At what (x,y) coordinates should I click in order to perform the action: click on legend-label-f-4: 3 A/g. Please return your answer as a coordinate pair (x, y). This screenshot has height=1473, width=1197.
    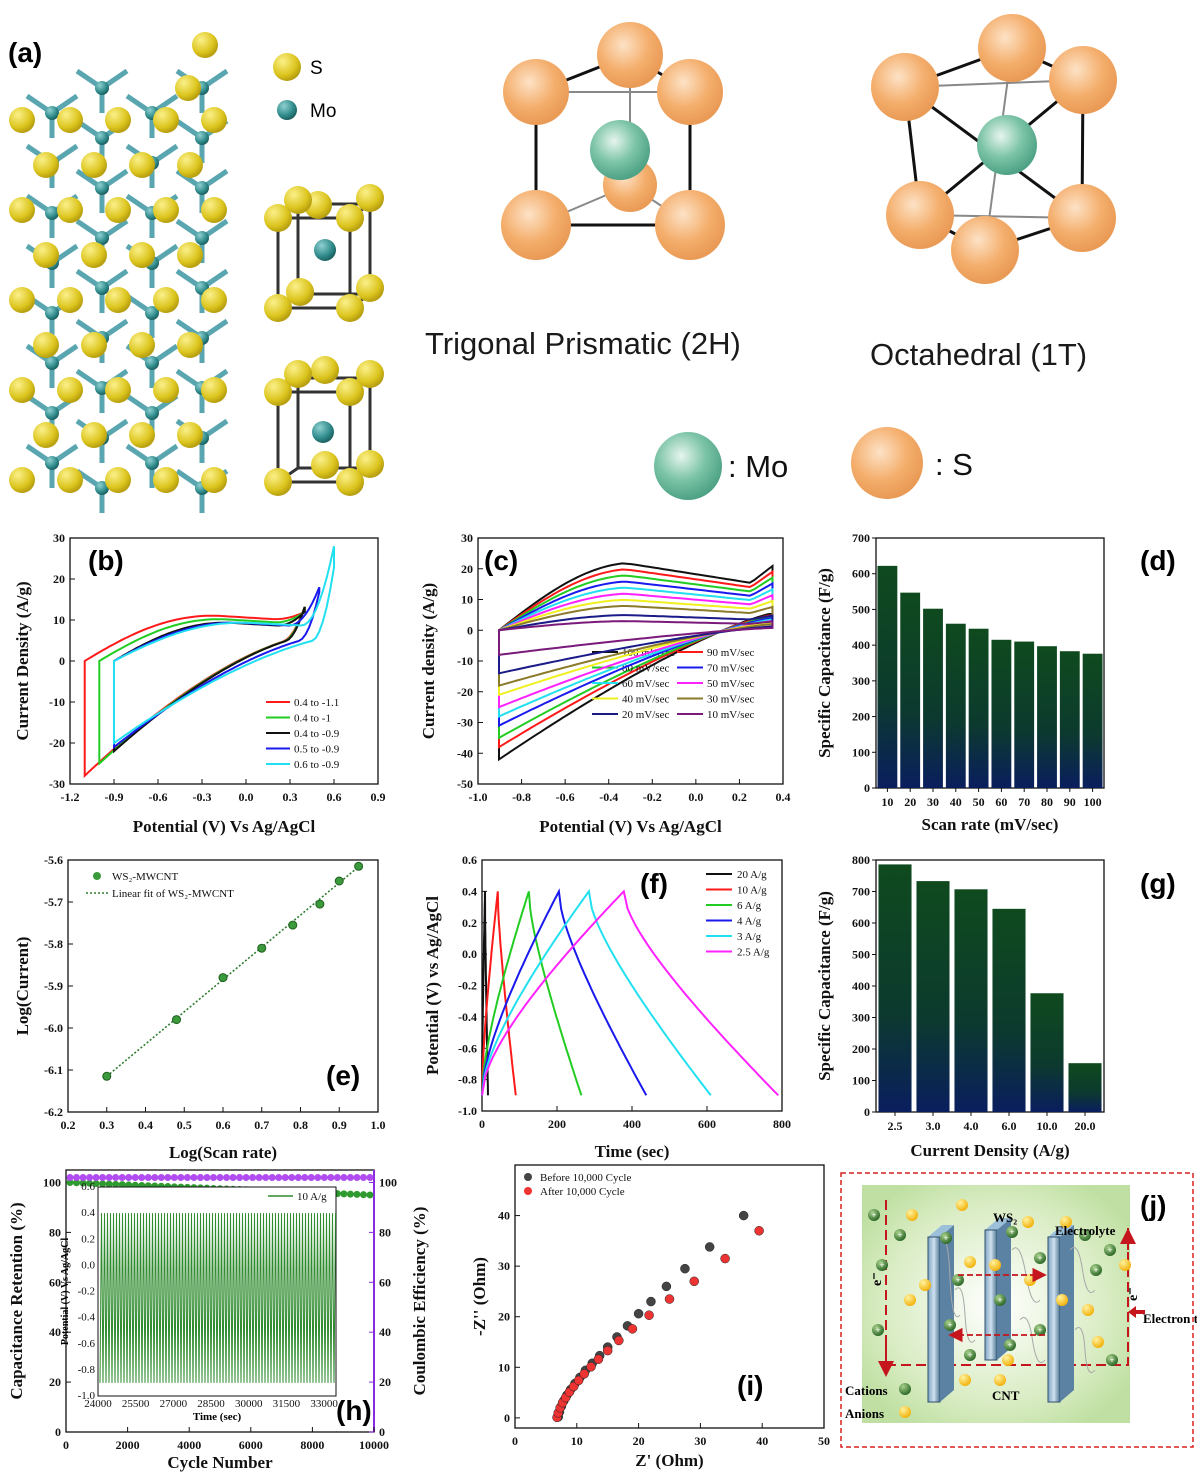
    Looking at the image, I should click on (749, 937).